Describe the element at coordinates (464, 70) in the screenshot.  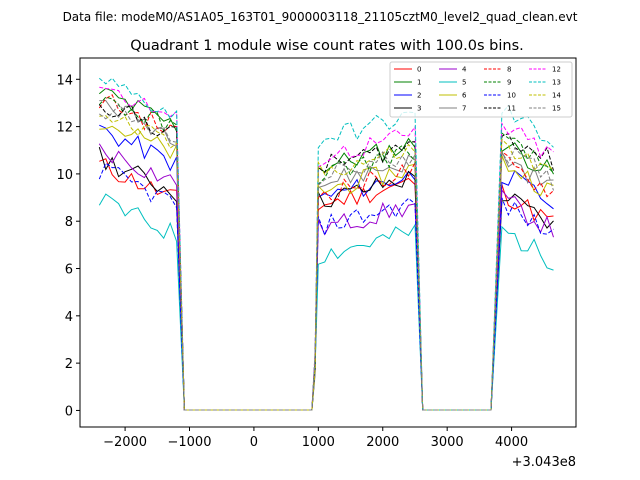
I see `legend-label-4: 4` at that location.